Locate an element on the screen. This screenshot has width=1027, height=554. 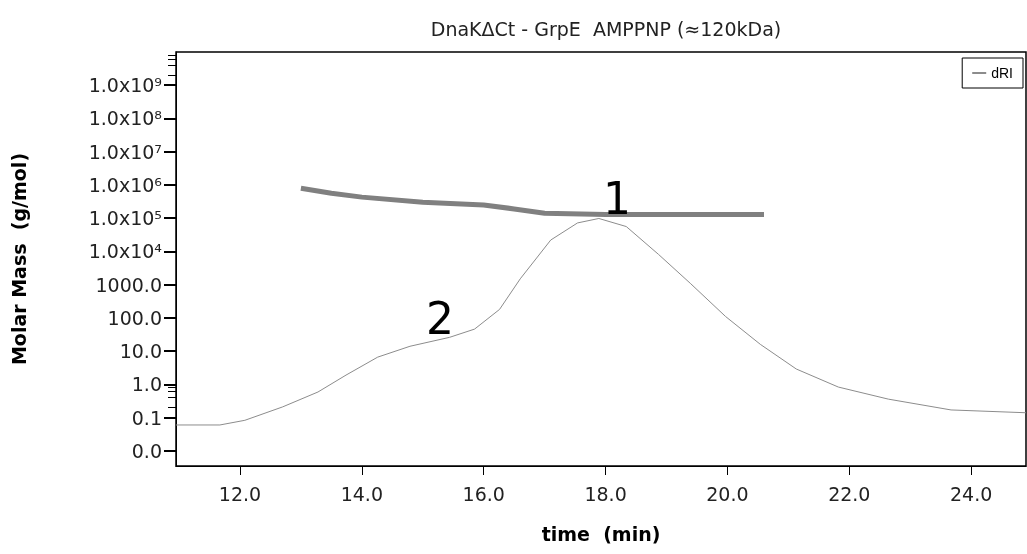
x-axis-title: time (min) is located at coordinates (601, 533).